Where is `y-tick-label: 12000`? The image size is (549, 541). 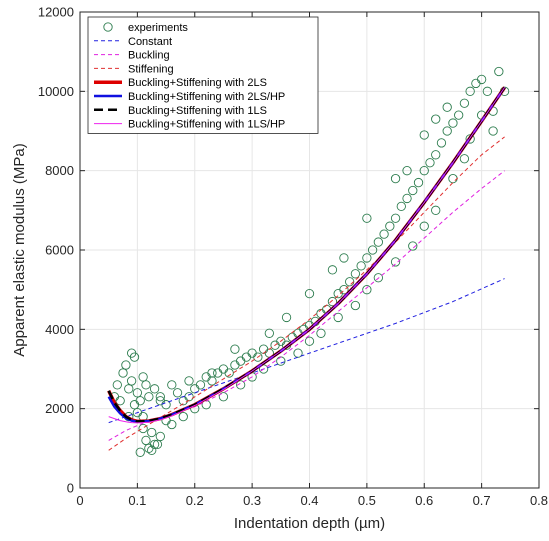 y-tick-label: 12000 is located at coordinates (56, 12).